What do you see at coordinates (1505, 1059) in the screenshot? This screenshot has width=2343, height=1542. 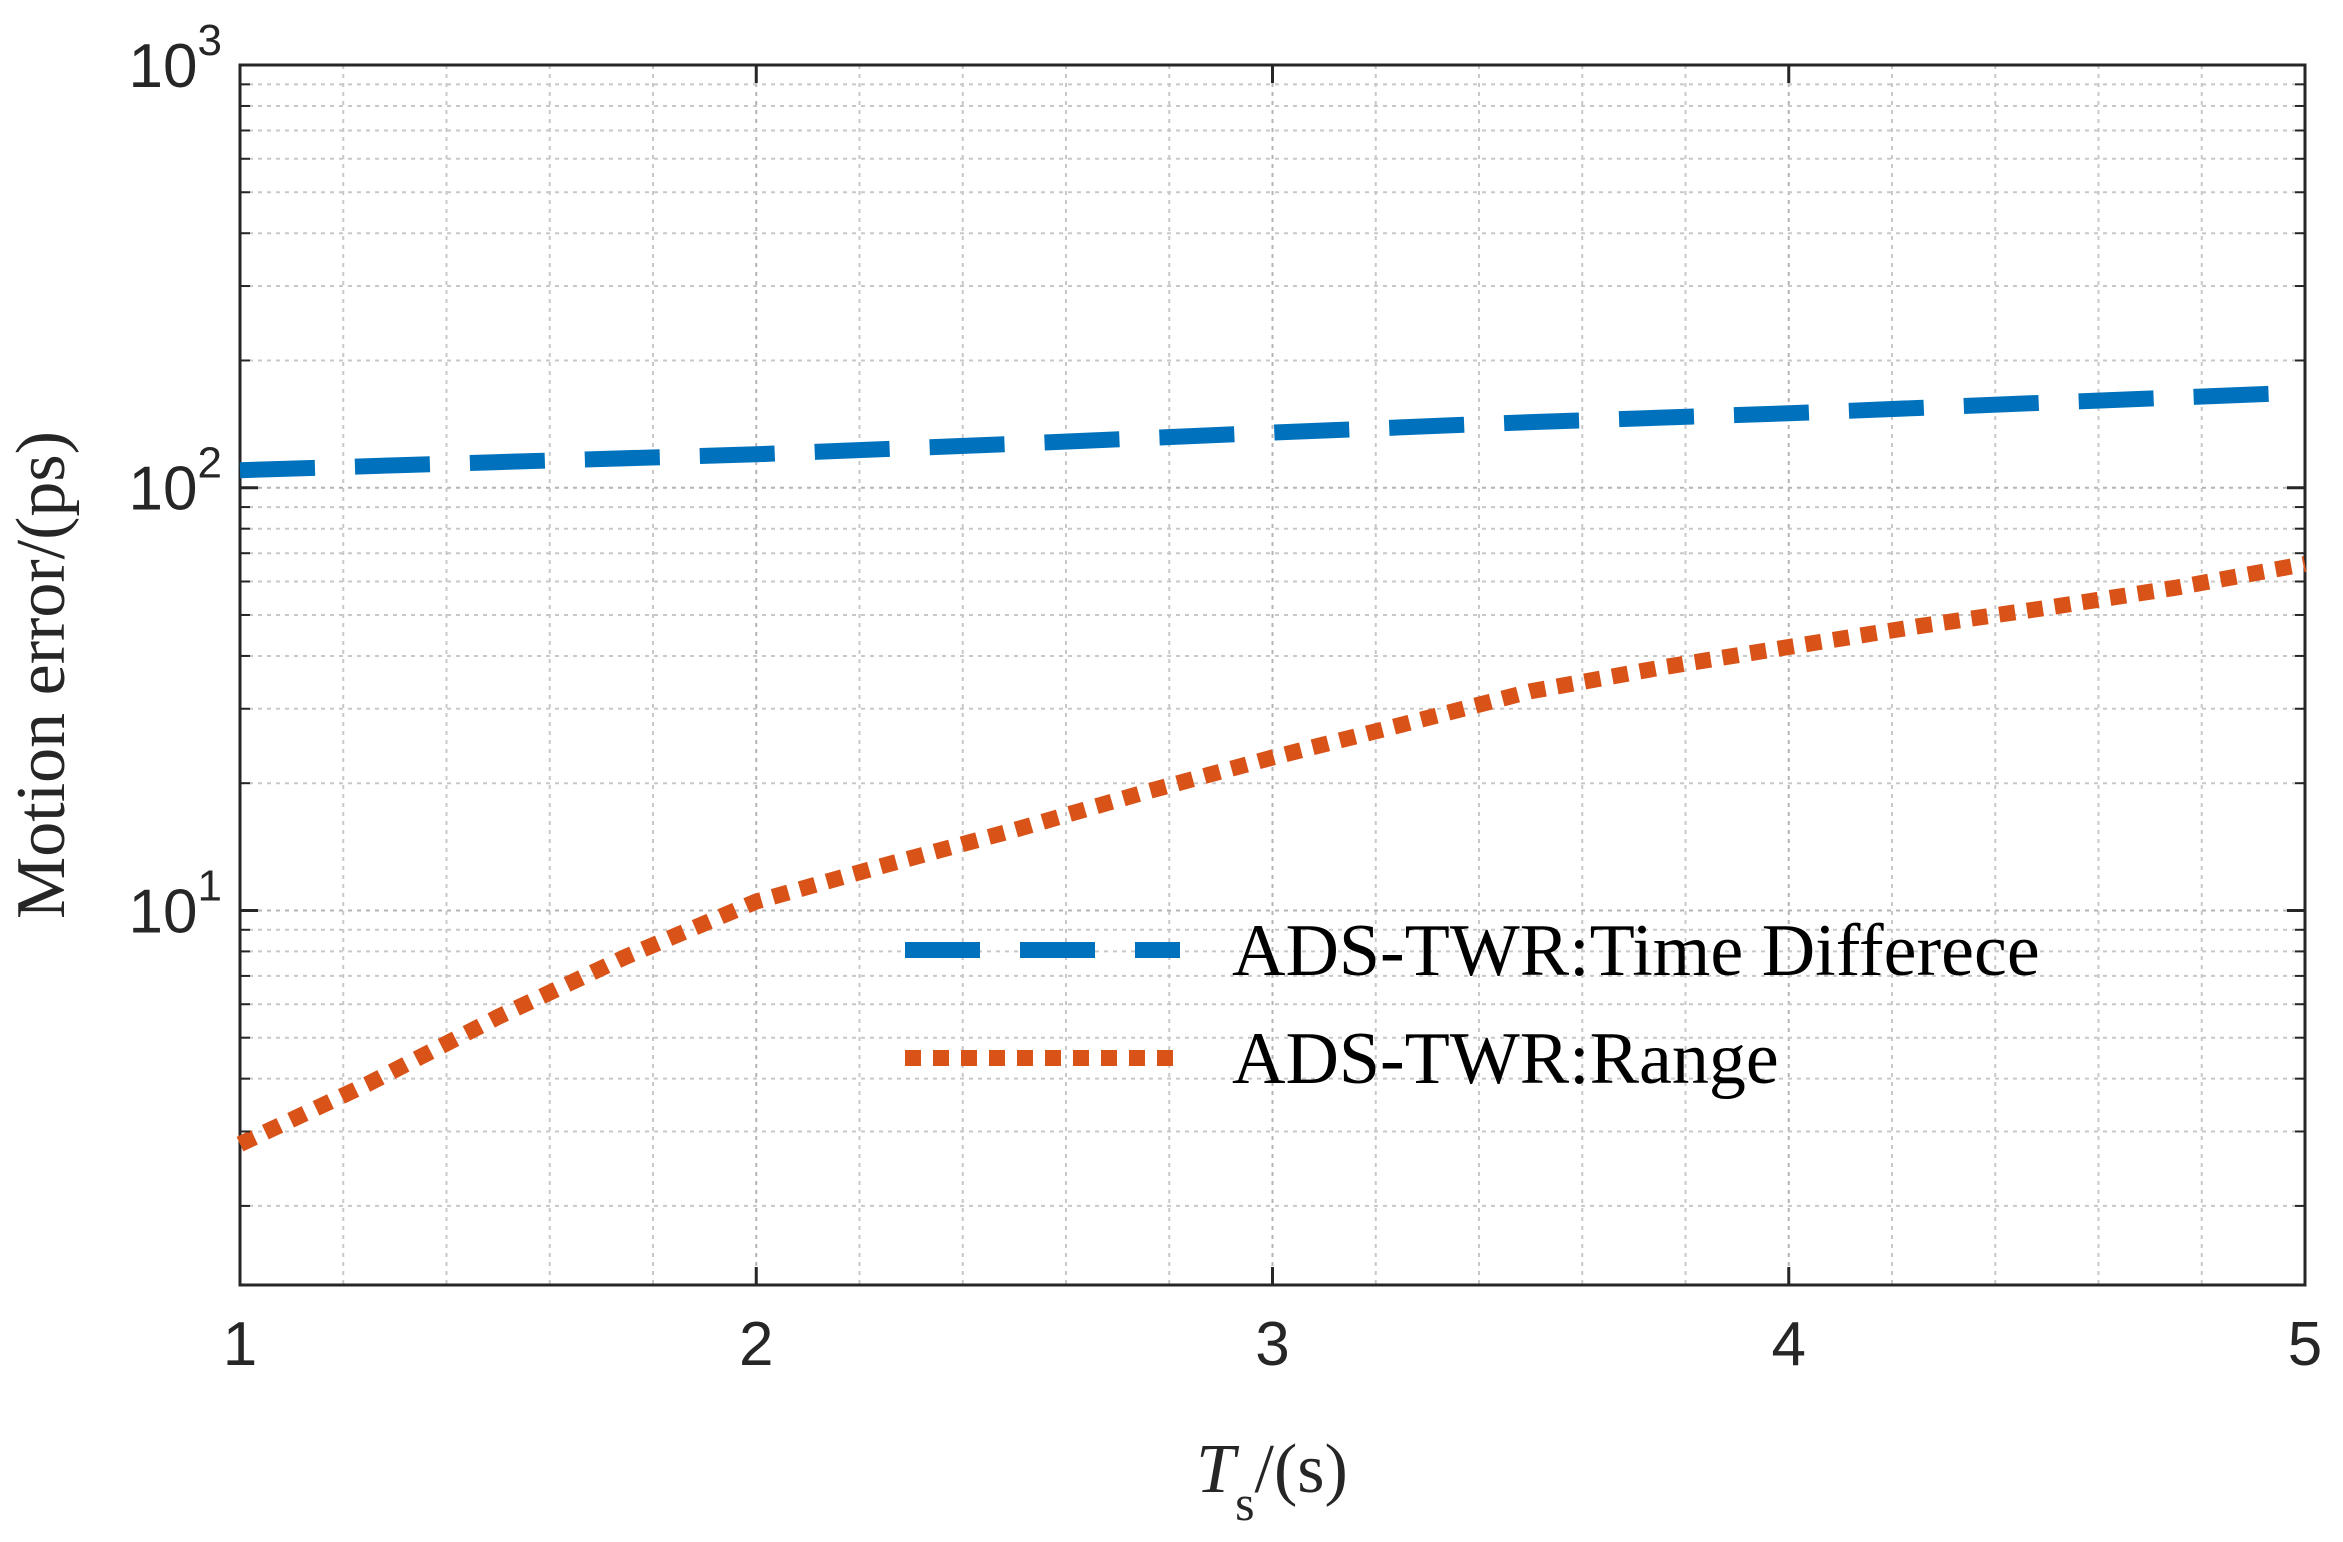 I see `legend-label-range: ADS-TWR:Range` at bounding box center [1505, 1059].